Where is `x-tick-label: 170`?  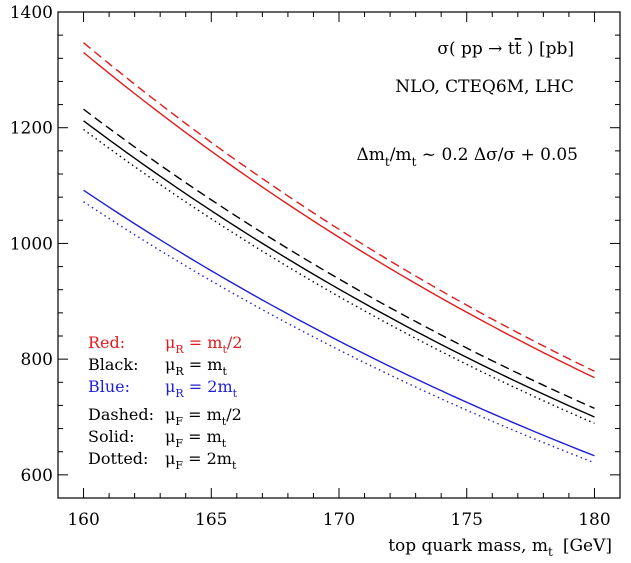 x-tick-label: 170 is located at coordinates (339, 520).